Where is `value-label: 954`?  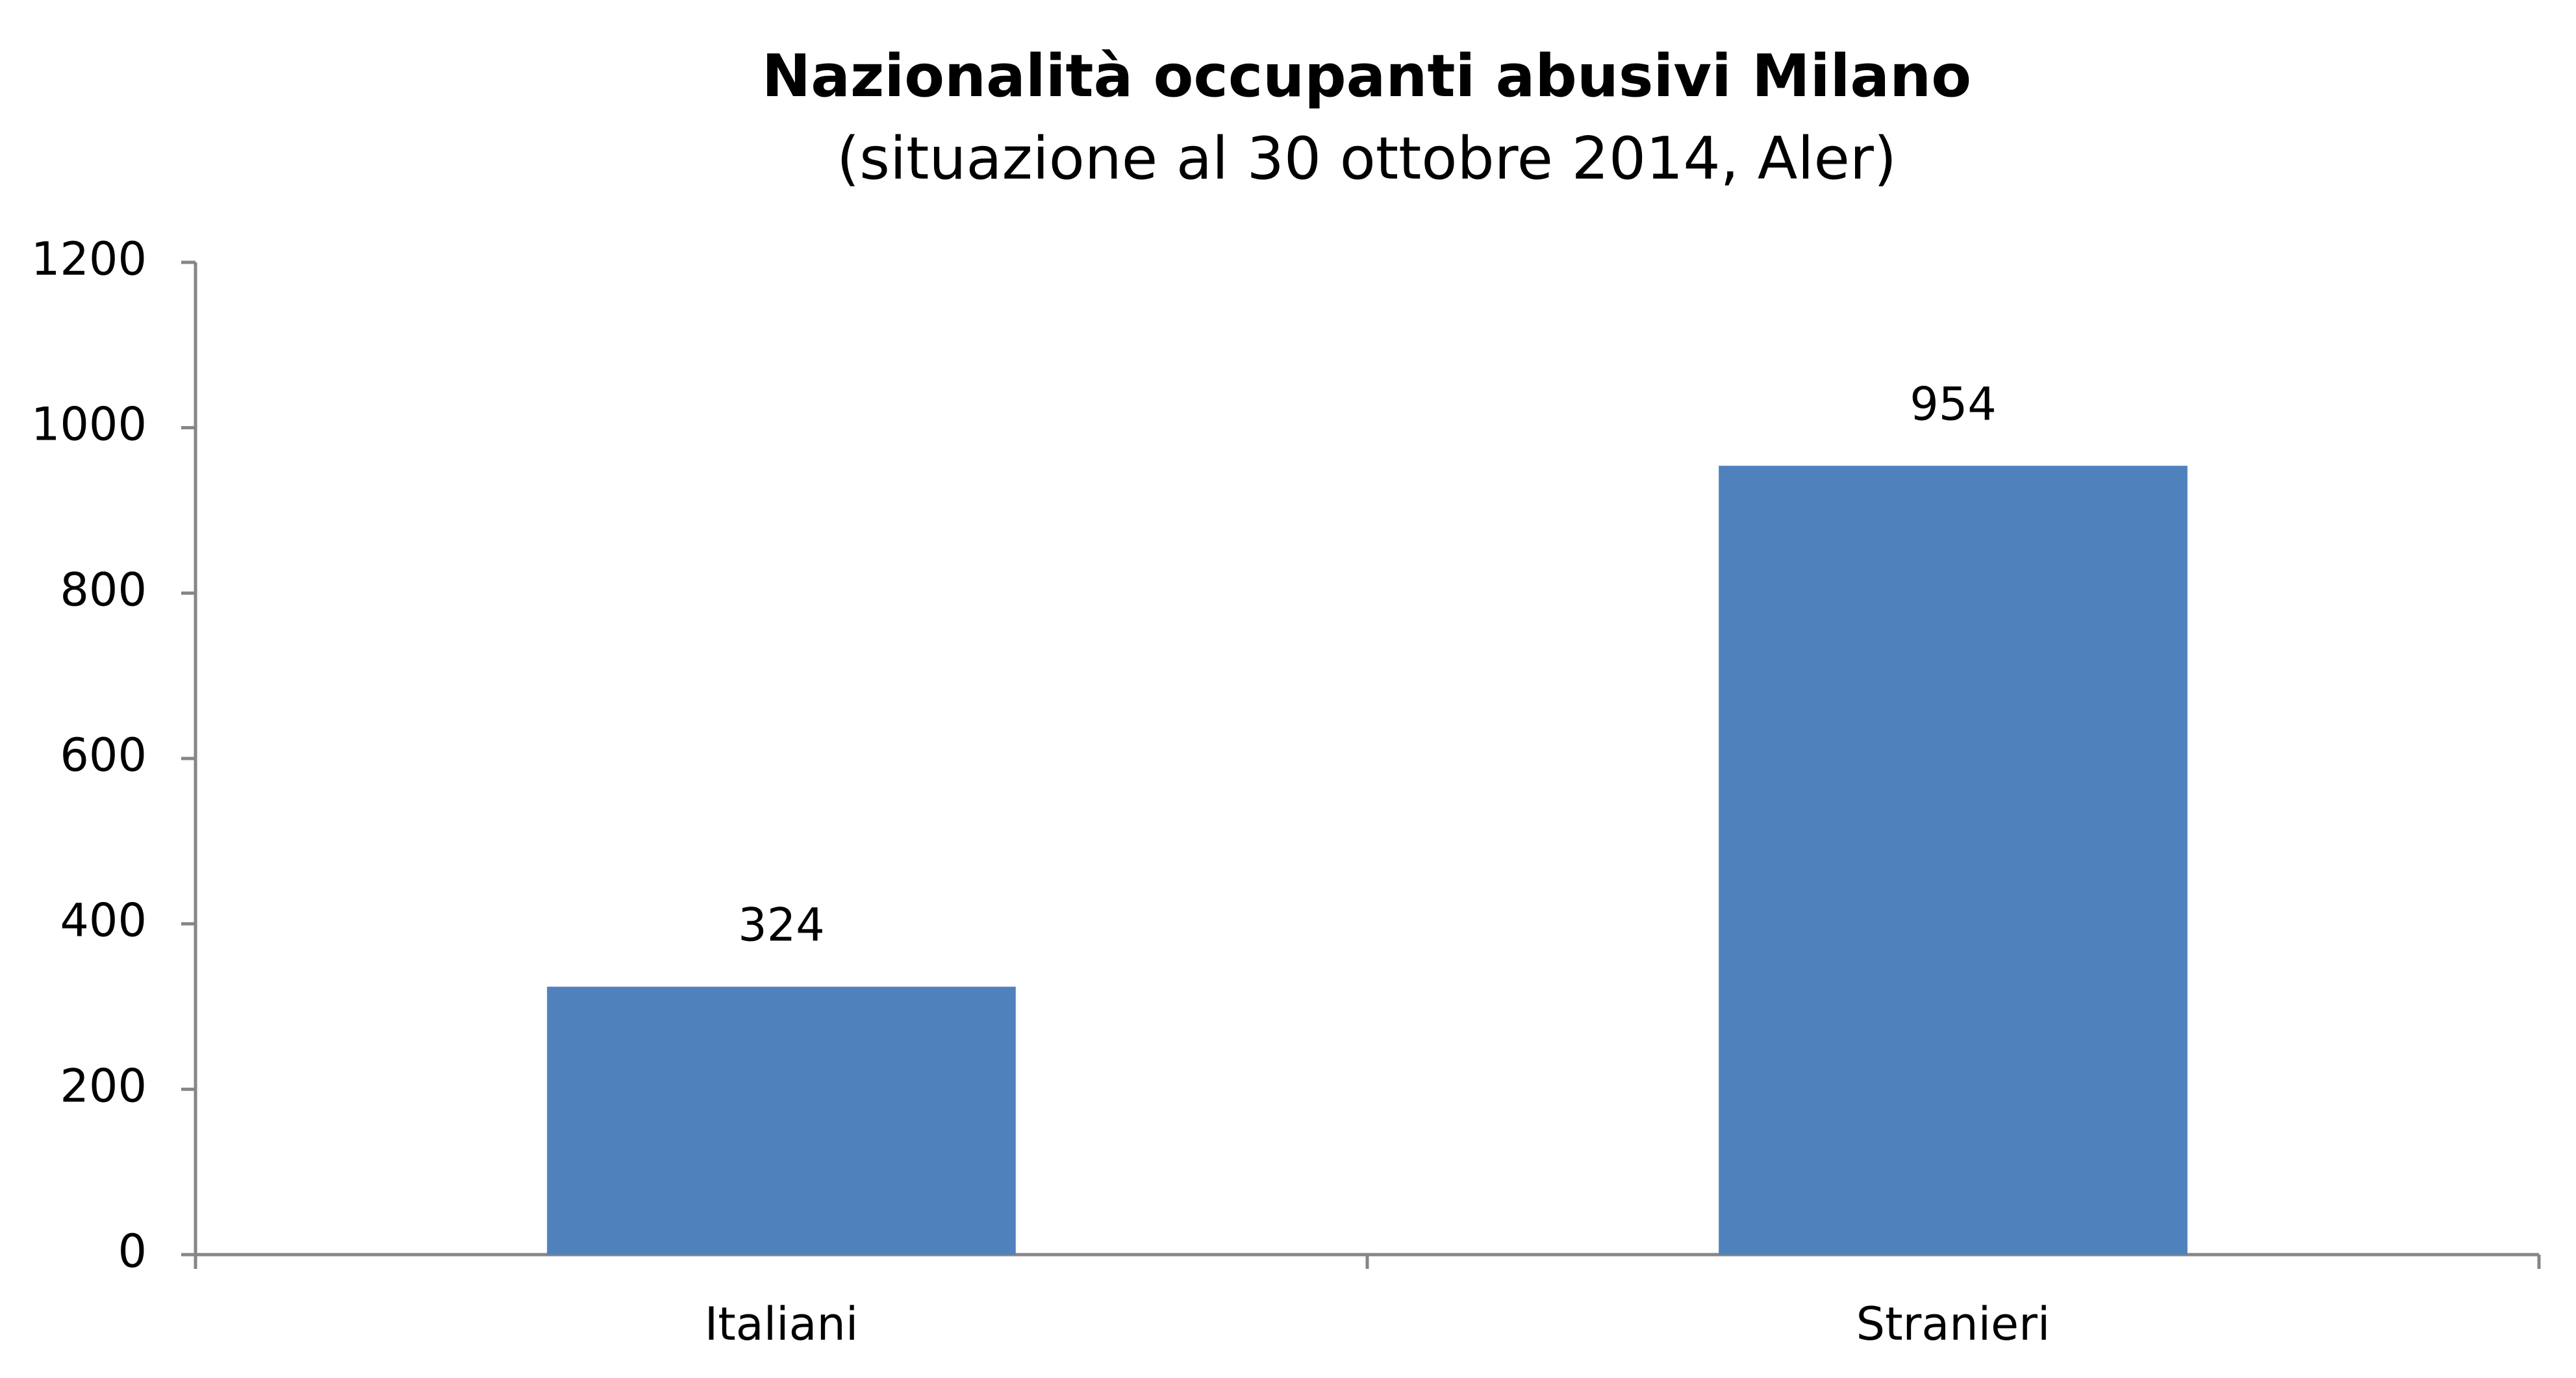
value-label: 954 is located at coordinates (1953, 404).